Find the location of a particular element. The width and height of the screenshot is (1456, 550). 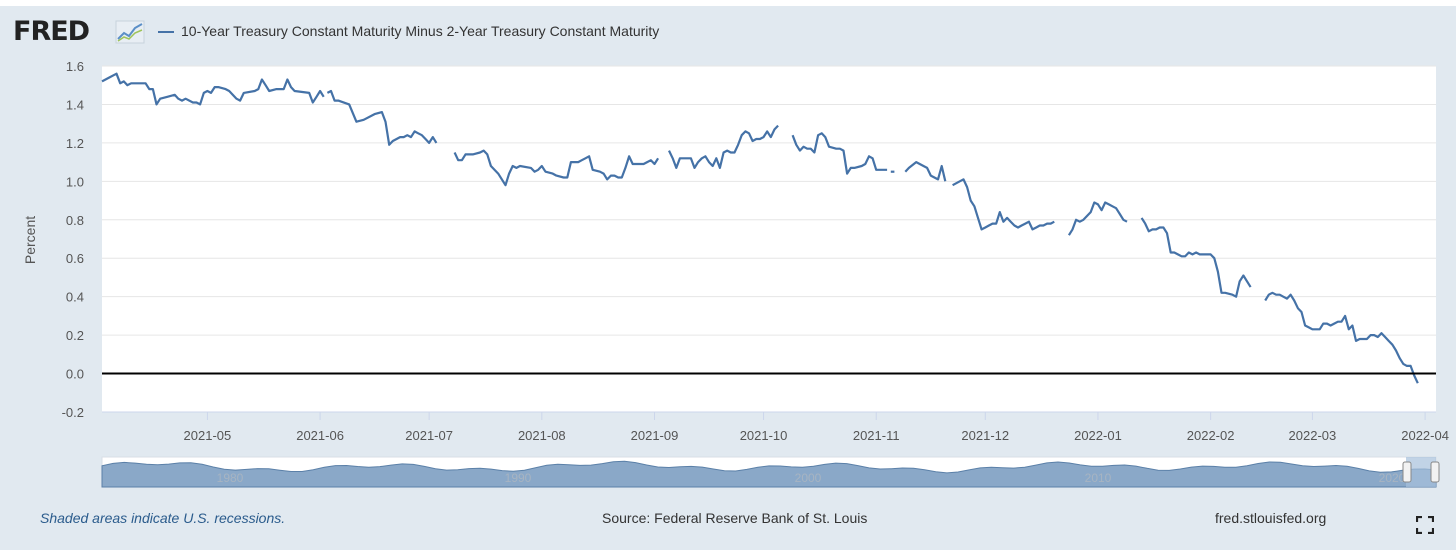

legend-swatch is located at coordinates (166, 32).